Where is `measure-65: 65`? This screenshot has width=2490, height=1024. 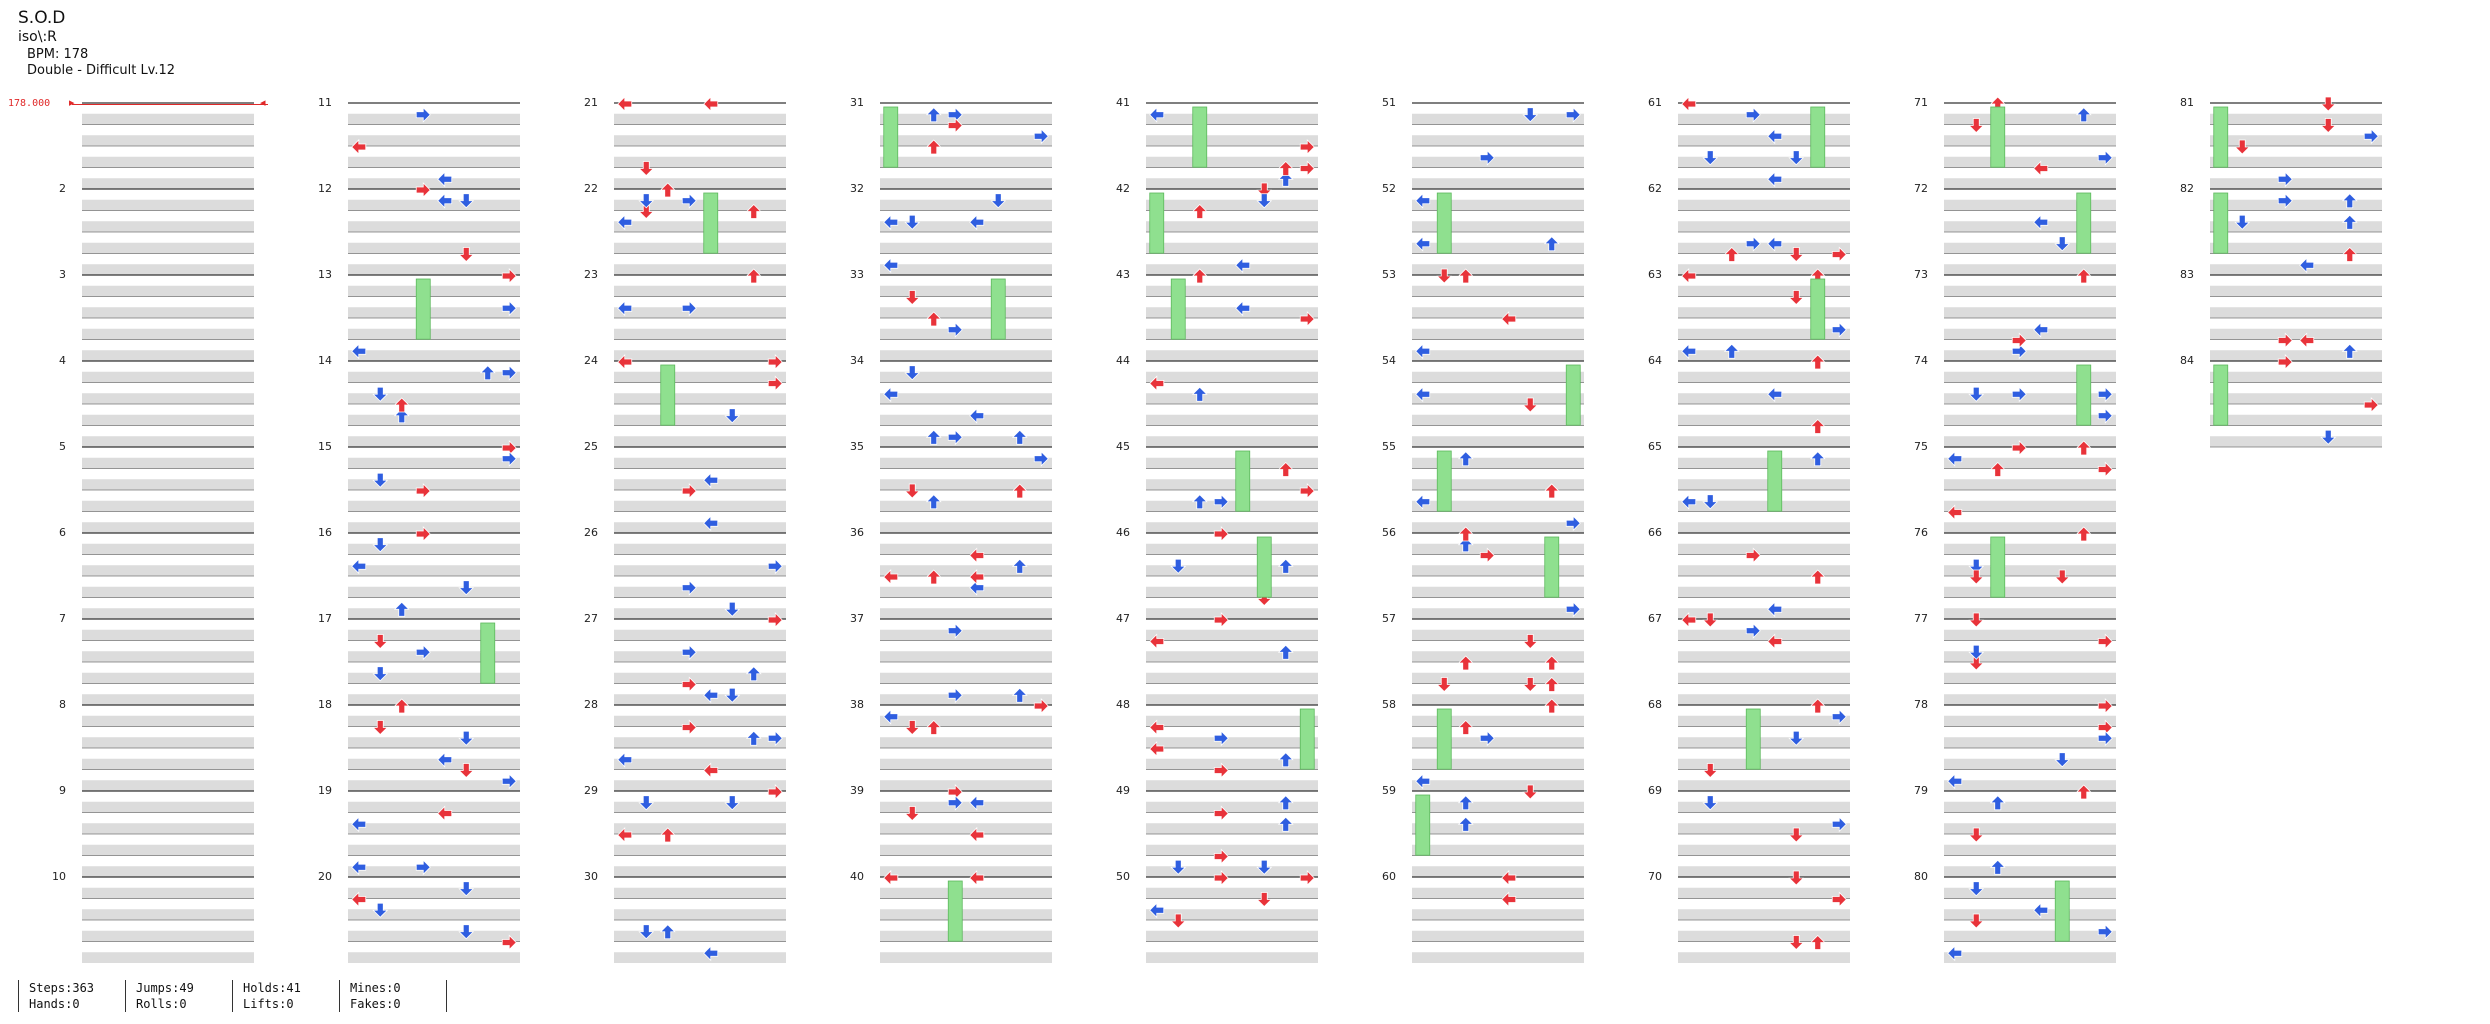 measure-65: 65 is located at coordinates (1749, 486).